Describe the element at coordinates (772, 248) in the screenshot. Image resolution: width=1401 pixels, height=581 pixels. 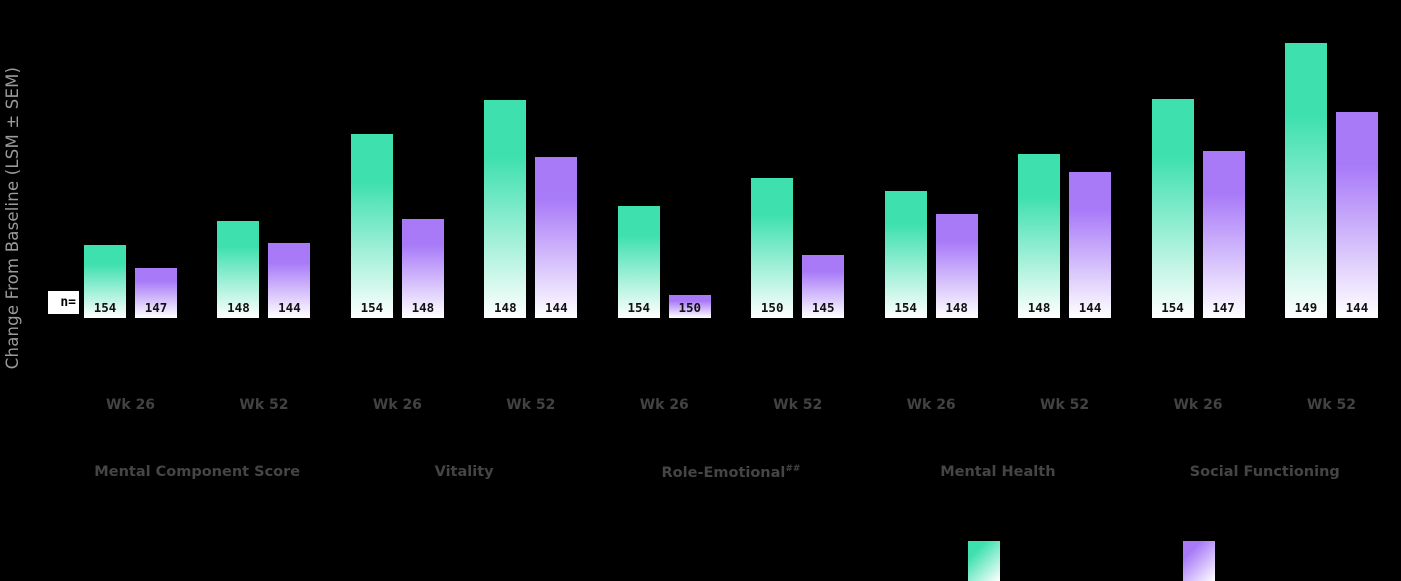
I see `bar-series-a: 150` at that location.